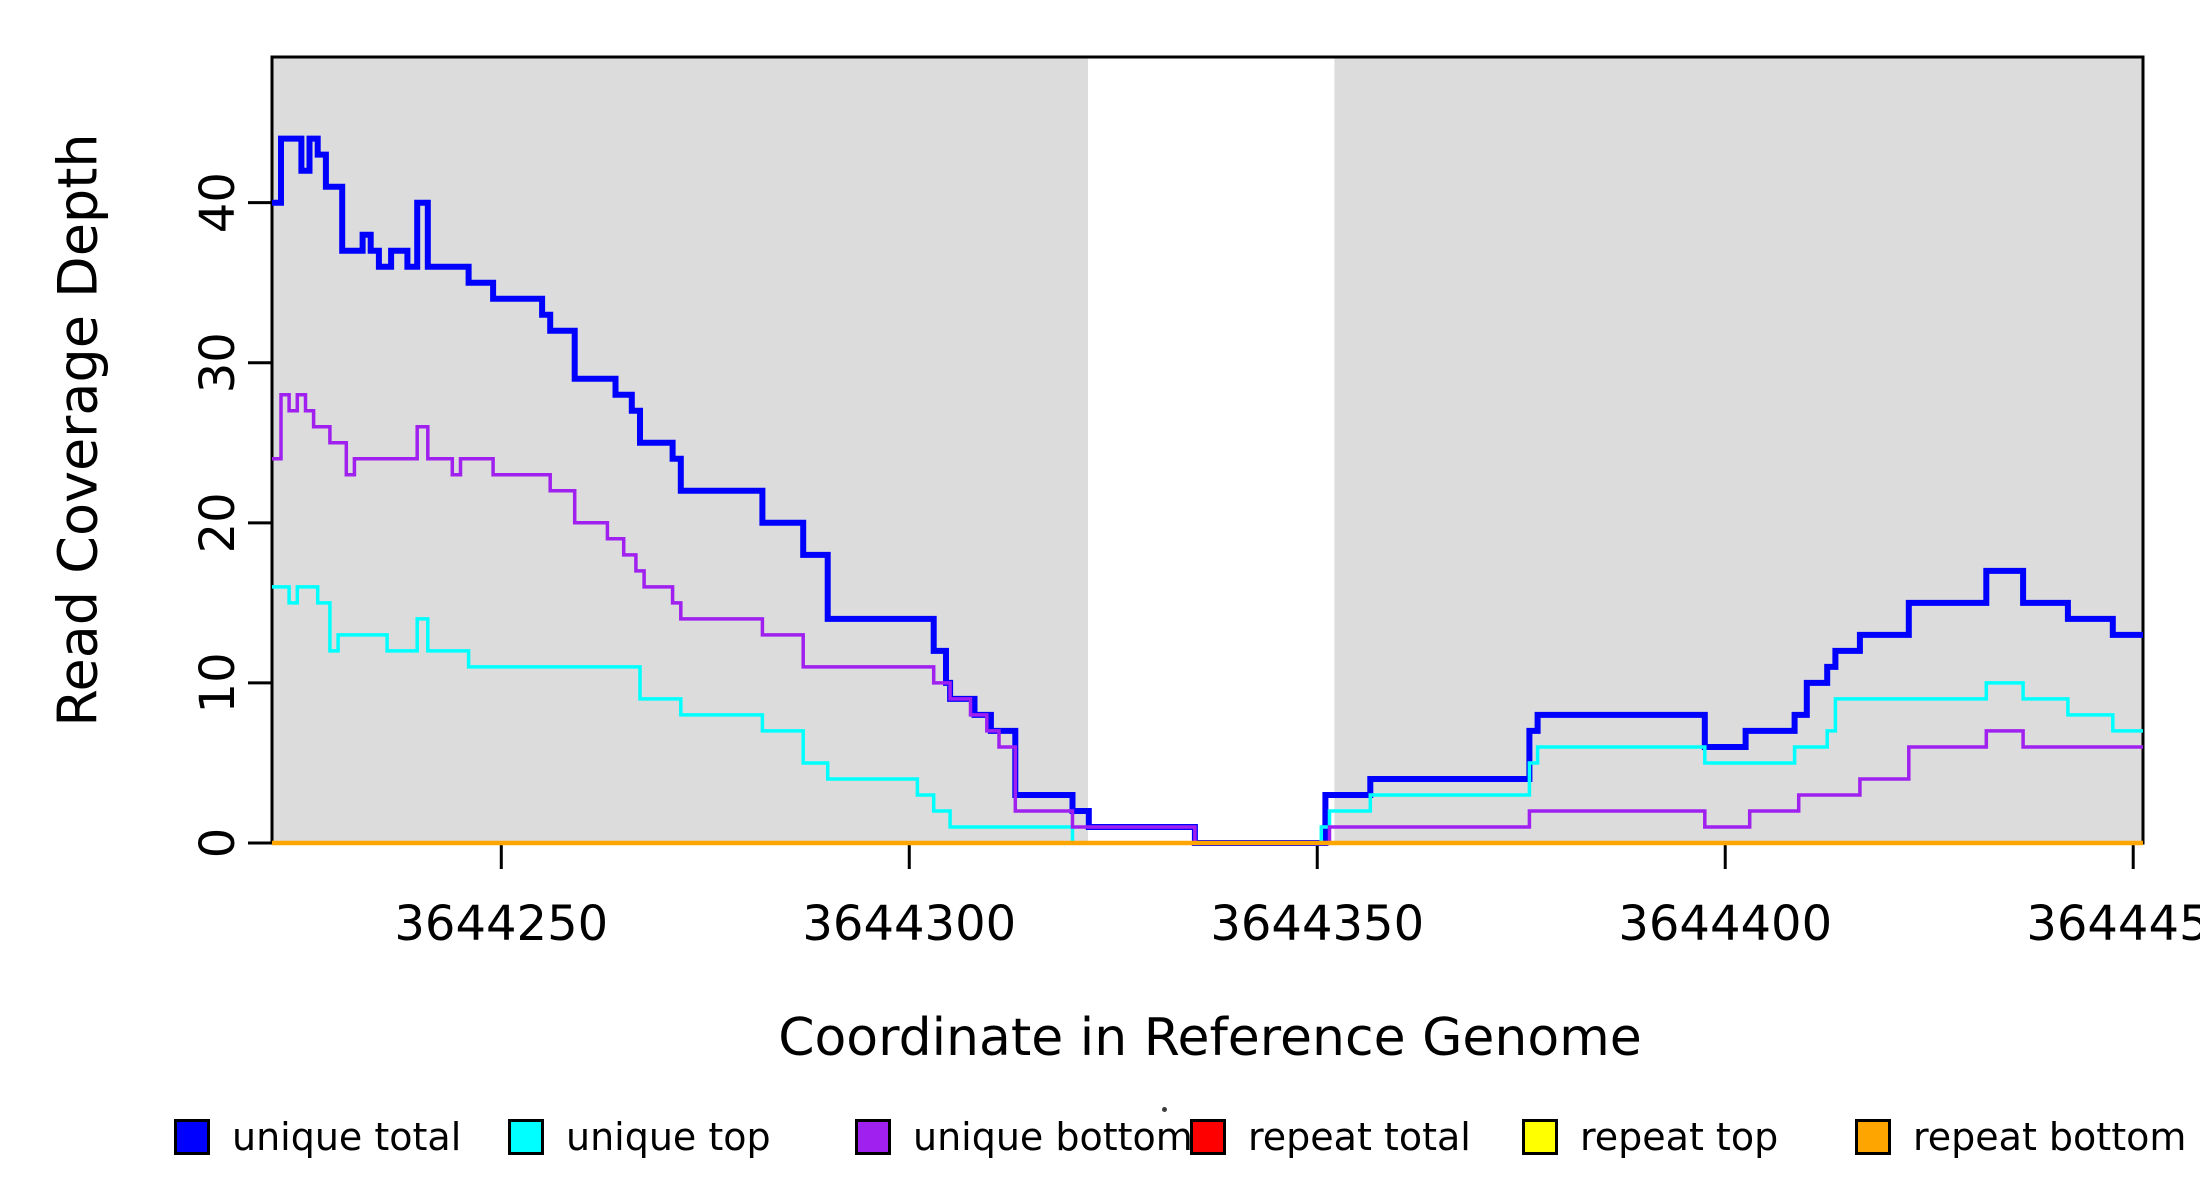 The height and width of the screenshot is (1200, 2200). What do you see at coordinates (218, 843) in the screenshot?
I see `y-tick-label: 0` at bounding box center [218, 843].